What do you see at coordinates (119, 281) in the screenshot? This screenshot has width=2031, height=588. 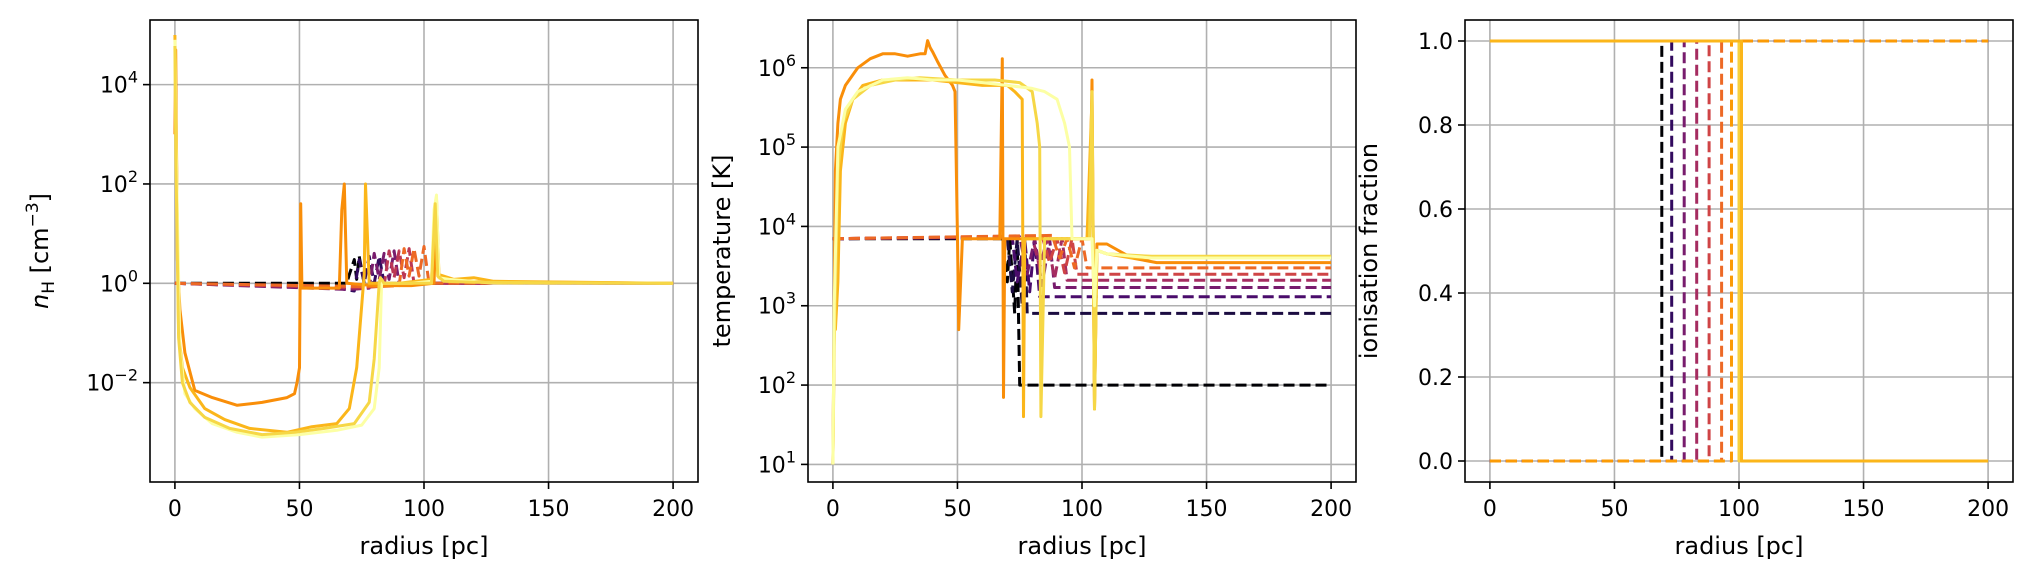 I see `y-tick-label: 10⁰` at bounding box center [119, 281].